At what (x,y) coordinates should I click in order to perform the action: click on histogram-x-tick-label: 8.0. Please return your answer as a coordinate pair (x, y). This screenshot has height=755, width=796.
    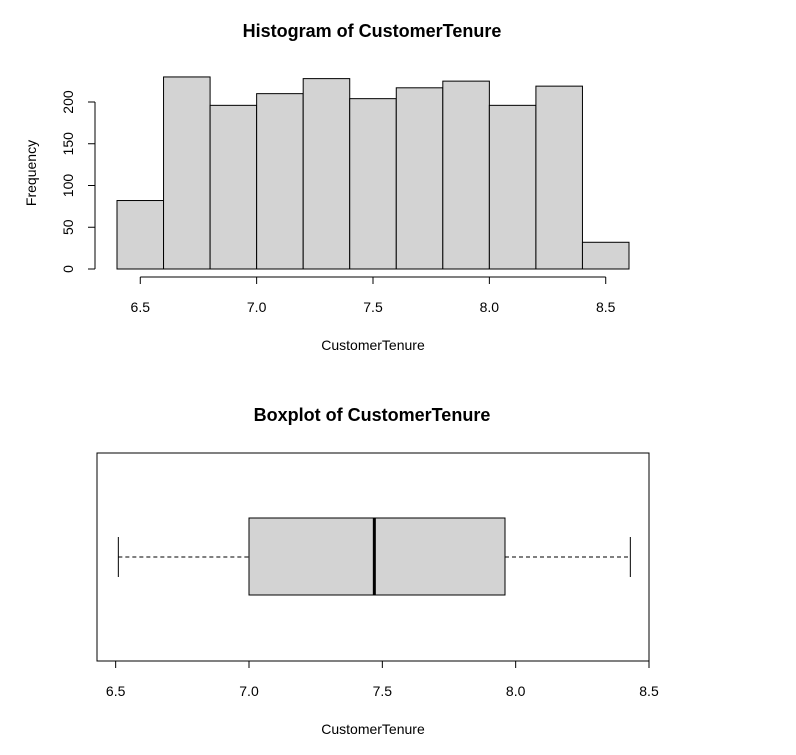
    Looking at the image, I should click on (490, 307).